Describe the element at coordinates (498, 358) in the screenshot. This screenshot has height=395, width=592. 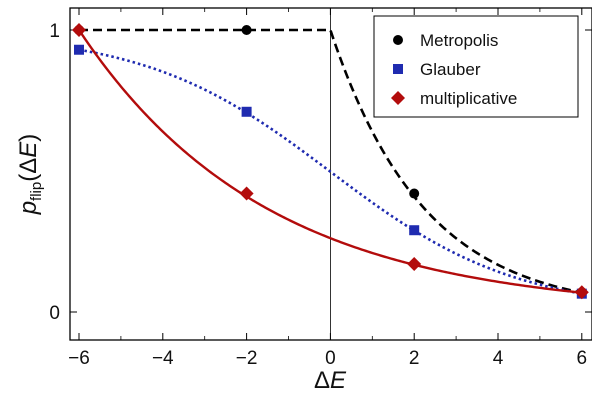
I see `x-tick-label: 4` at that location.